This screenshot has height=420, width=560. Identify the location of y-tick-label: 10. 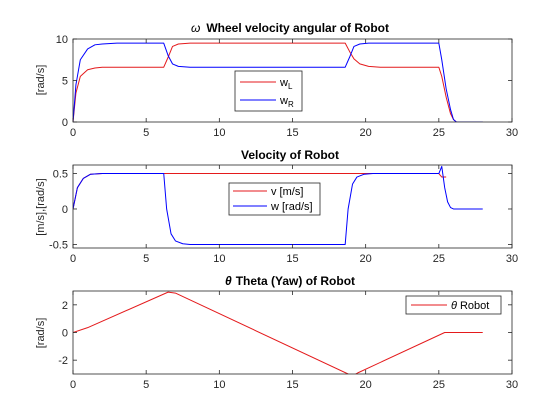
(62, 40).